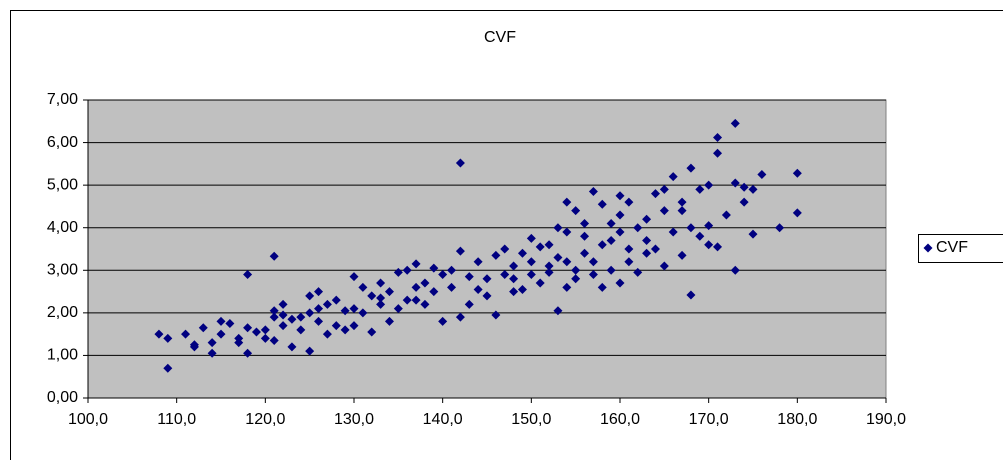  What do you see at coordinates (354, 419) in the screenshot?
I see `x-tick-label: 130,0` at bounding box center [354, 419].